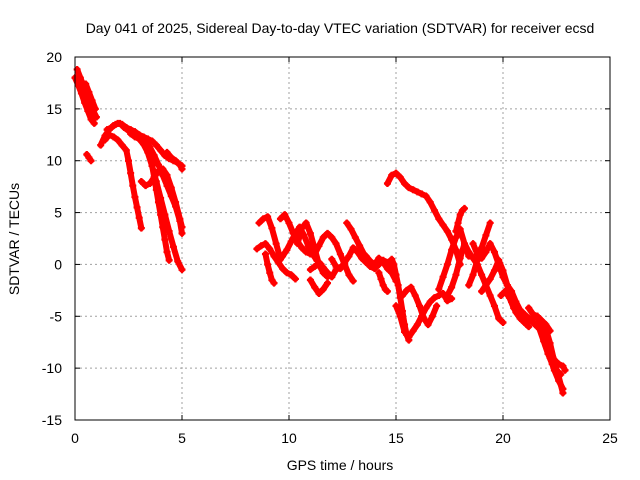 The width and height of the screenshot is (640, 480). Describe the element at coordinates (610, 438) in the screenshot. I see `x-tick-label: 25` at that location.